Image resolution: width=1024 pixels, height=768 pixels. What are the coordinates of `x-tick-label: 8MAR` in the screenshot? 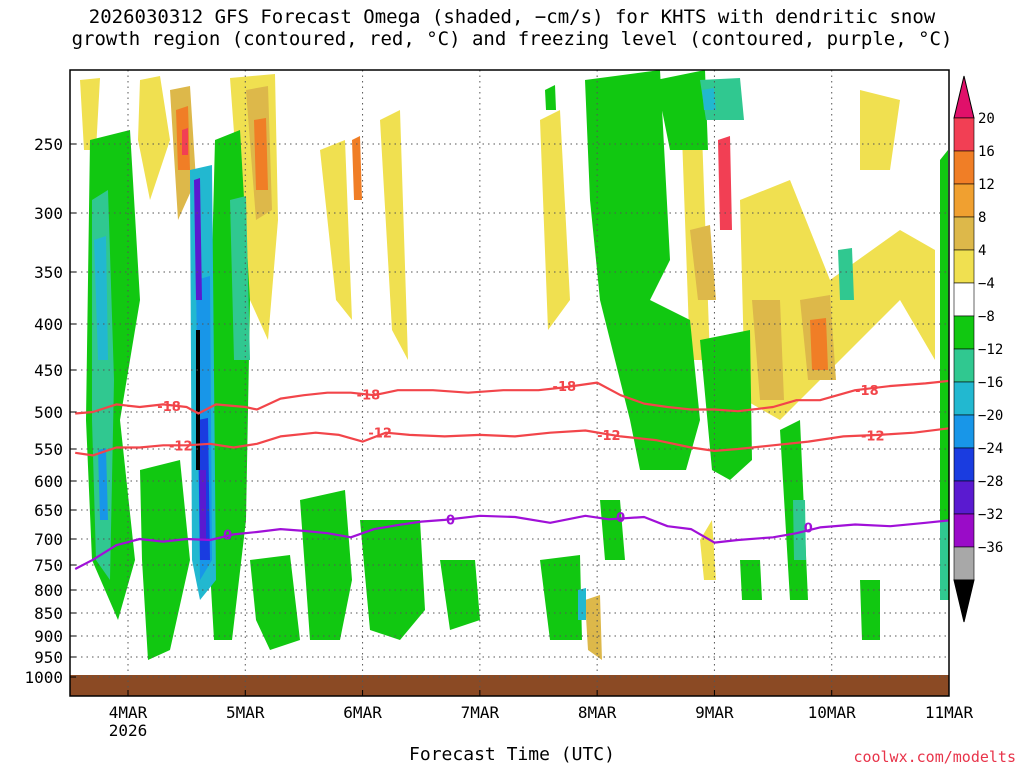 It's located at (597, 712).